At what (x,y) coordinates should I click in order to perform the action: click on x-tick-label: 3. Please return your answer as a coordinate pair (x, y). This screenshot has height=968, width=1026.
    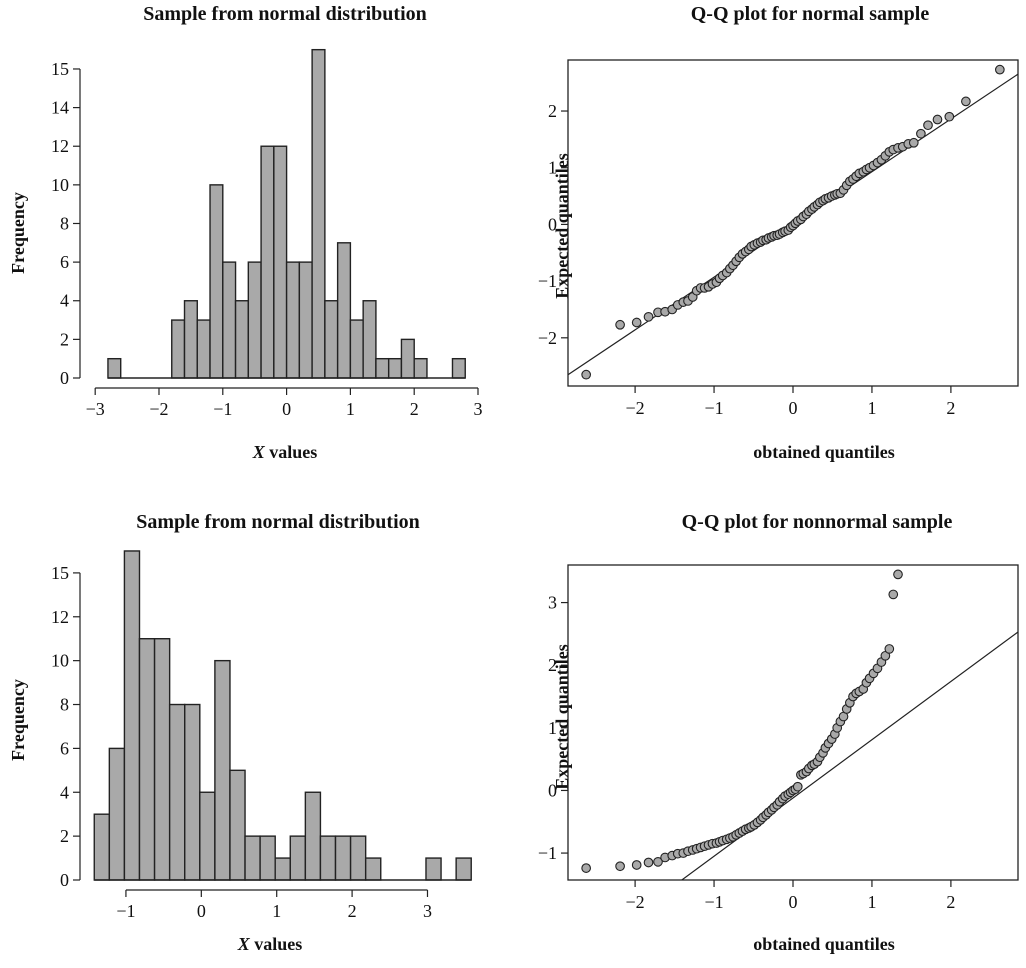
    Looking at the image, I should click on (427, 911).